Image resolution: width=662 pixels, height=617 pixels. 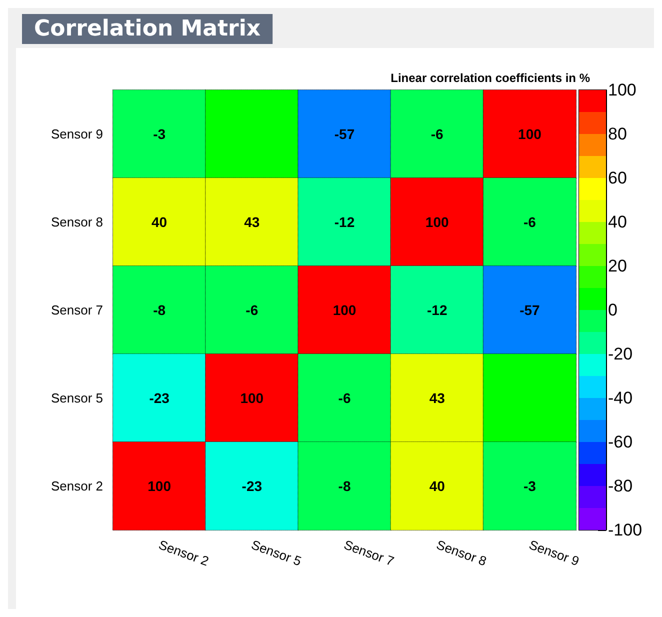 I want to click on color-bar-label: 20, so click(x=617, y=266).